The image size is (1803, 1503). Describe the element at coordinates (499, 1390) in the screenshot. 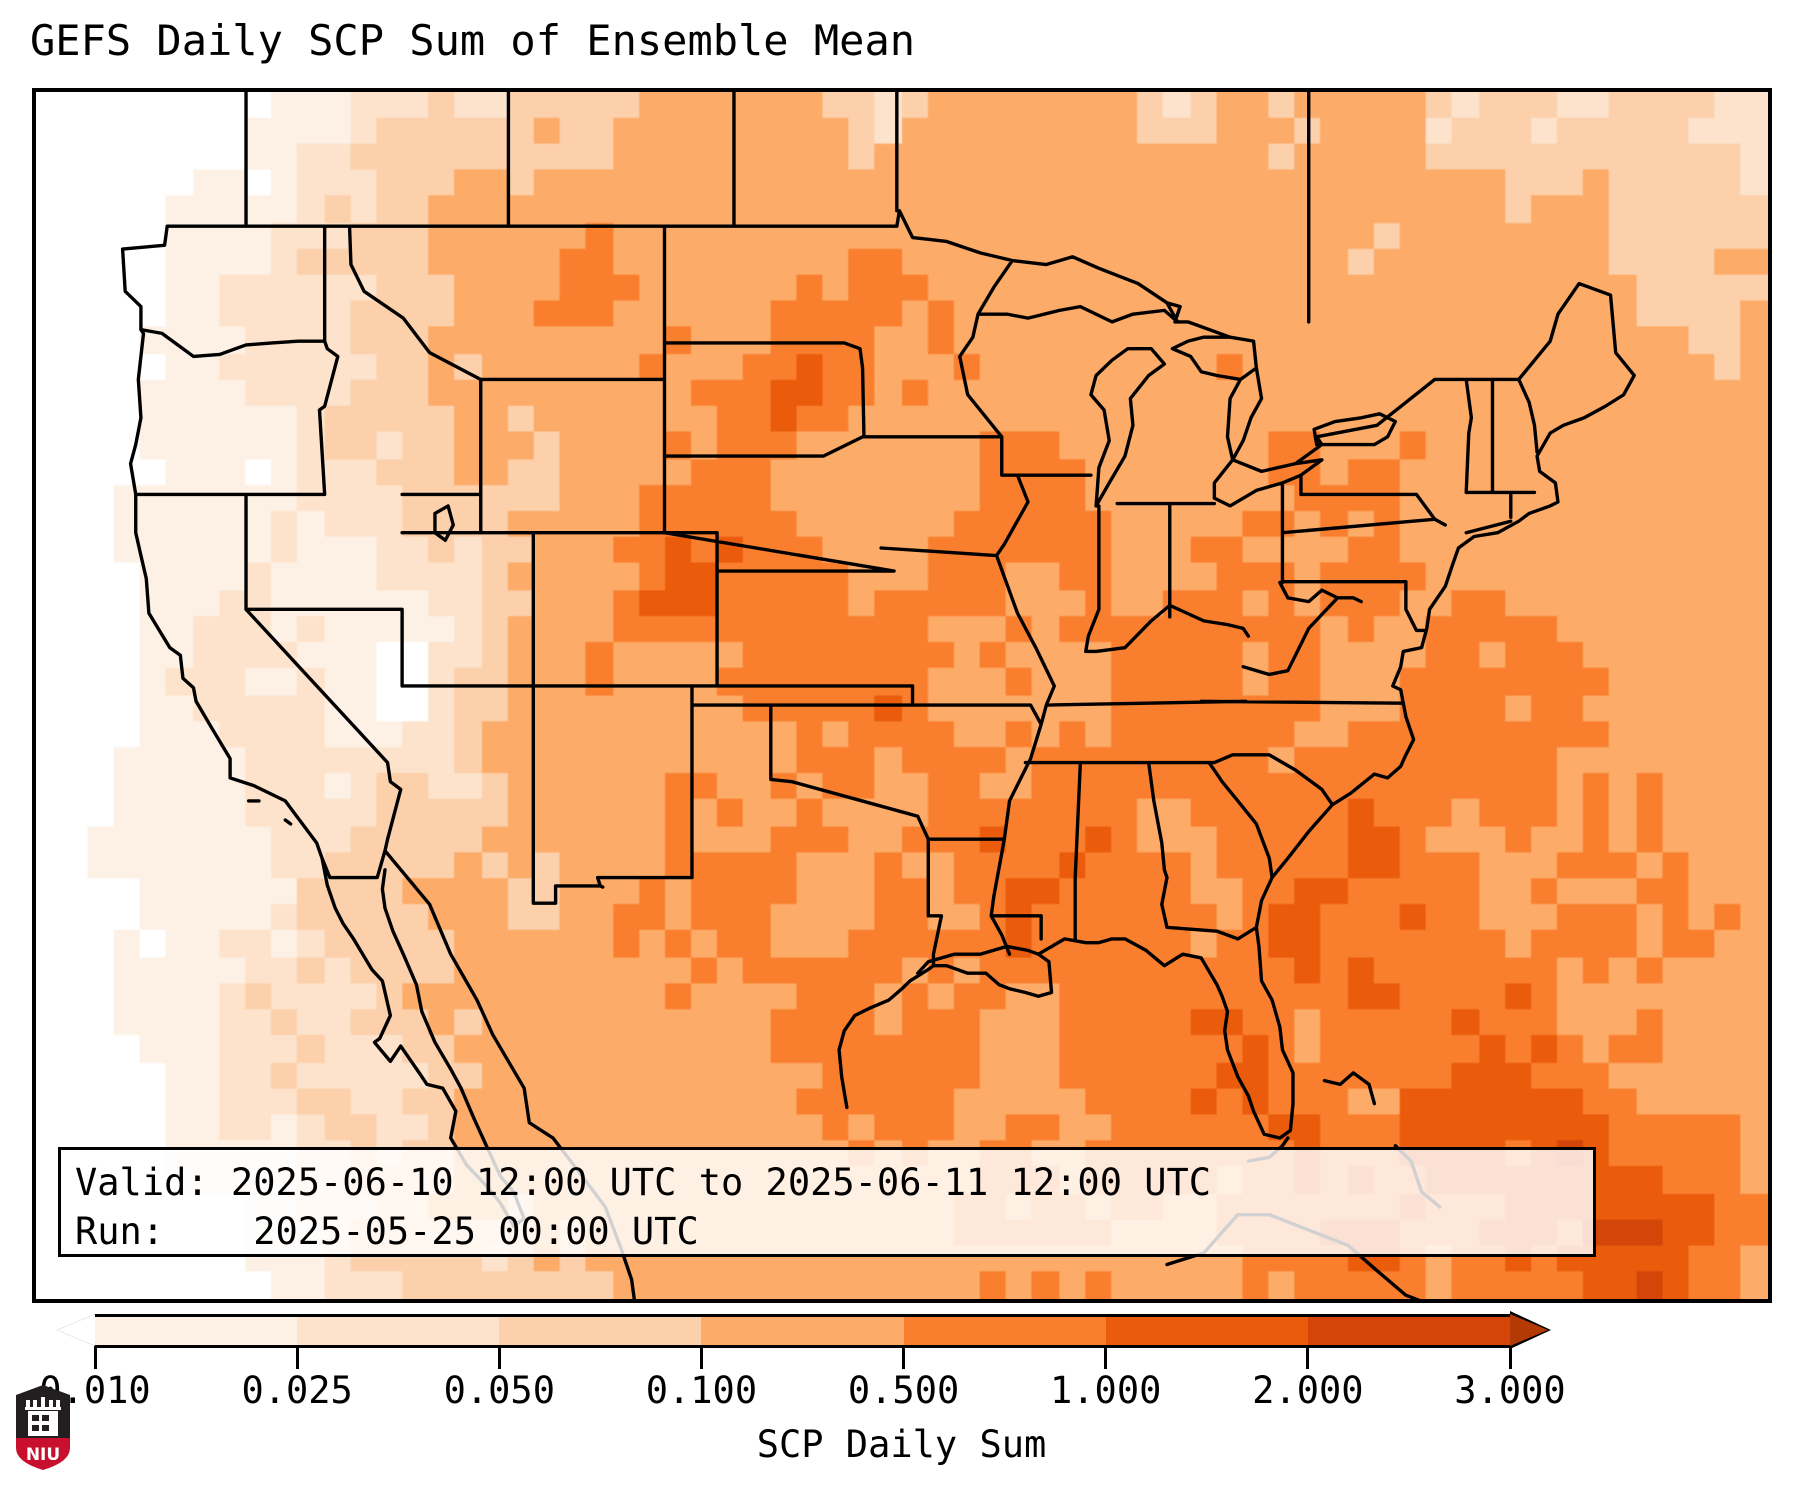

I see `colorbar-tick-label-2: 0.050` at that location.